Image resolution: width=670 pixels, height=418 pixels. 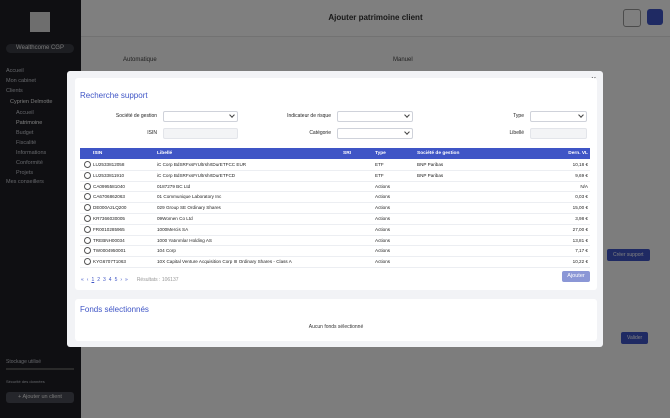 What do you see at coordinates (438, 153) in the screenshot?
I see `column-header: Société de gestion` at bounding box center [438, 153].